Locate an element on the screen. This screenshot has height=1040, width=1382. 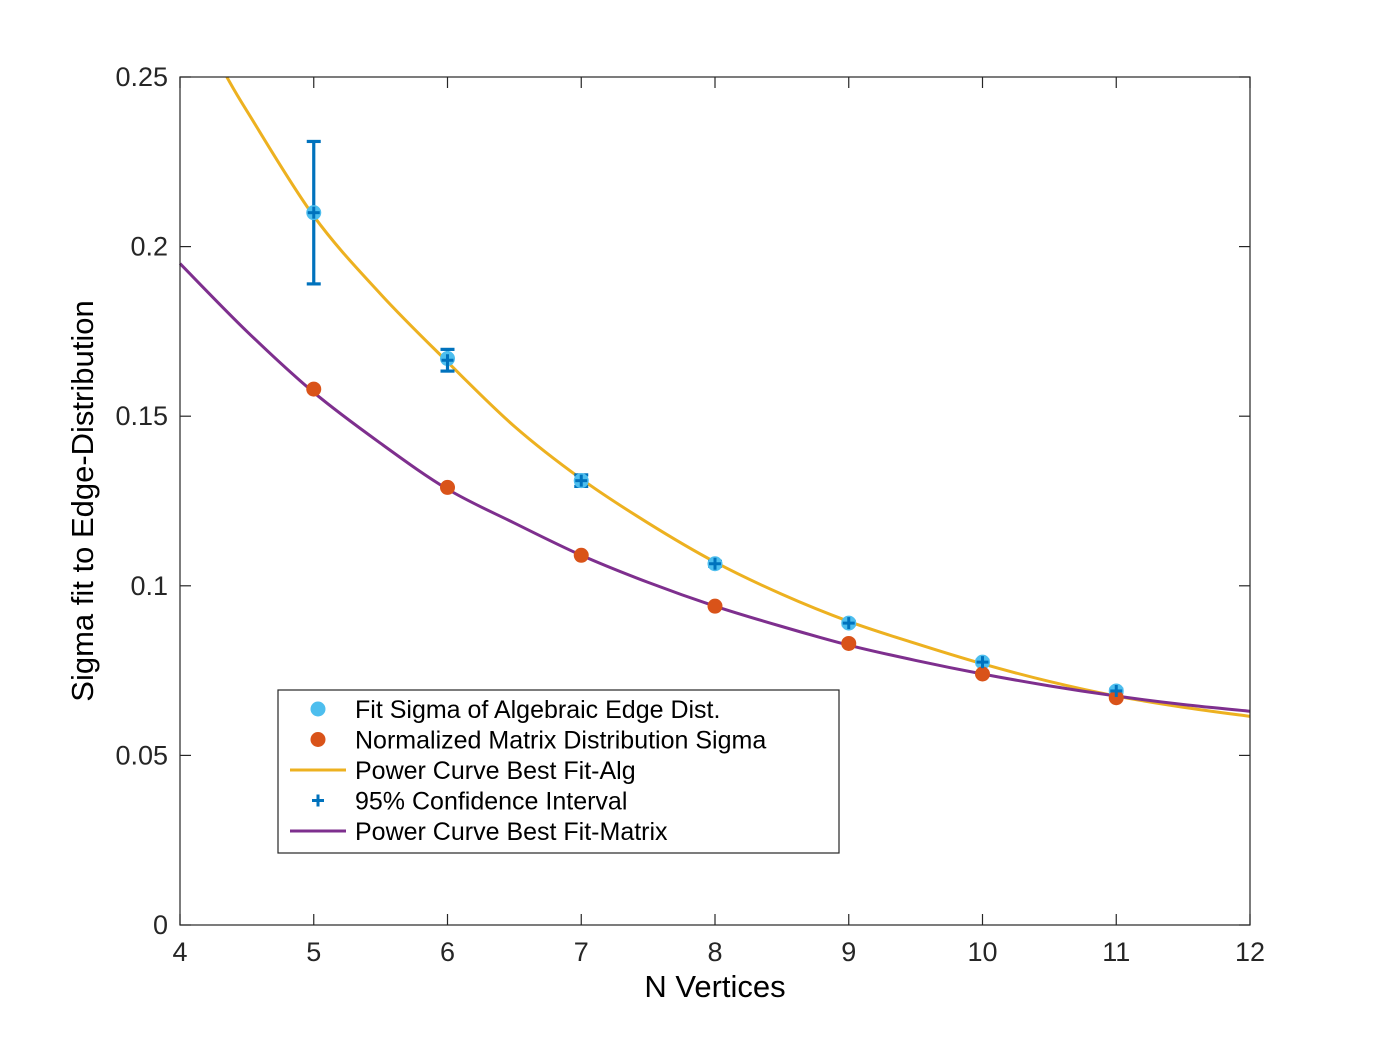
x-tick-label: 8 is located at coordinates (714, 952).